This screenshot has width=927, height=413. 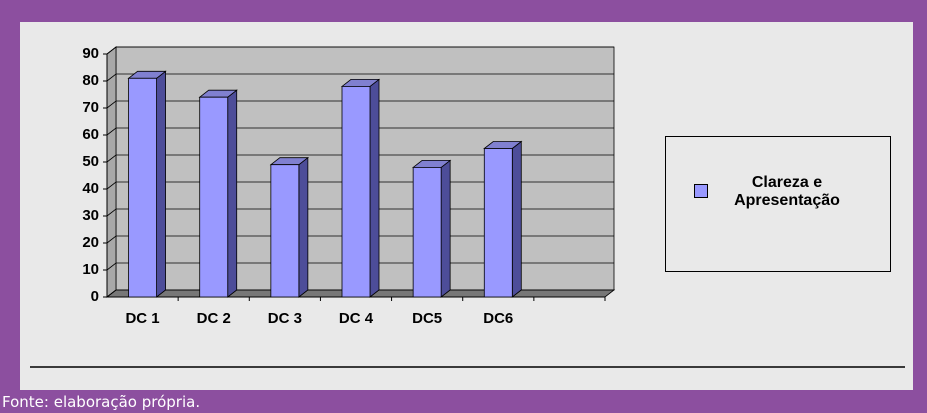 What do you see at coordinates (701, 191) in the screenshot?
I see `legend-key` at bounding box center [701, 191].